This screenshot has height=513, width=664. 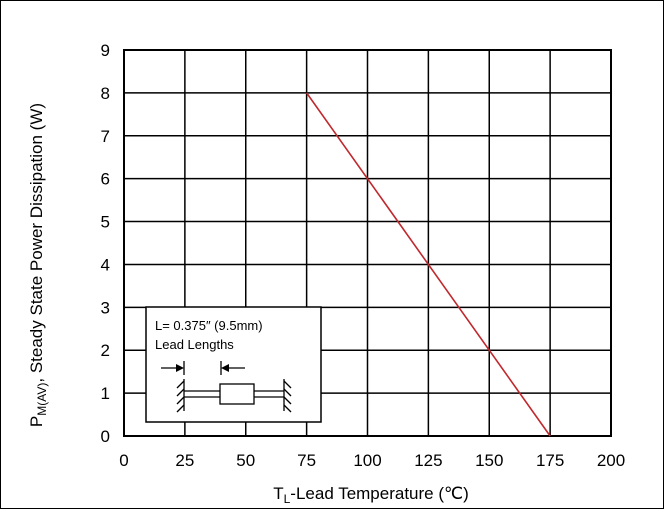 What do you see at coordinates (105, 436) in the screenshot?
I see `y-tick-label: 0` at bounding box center [105, 436].